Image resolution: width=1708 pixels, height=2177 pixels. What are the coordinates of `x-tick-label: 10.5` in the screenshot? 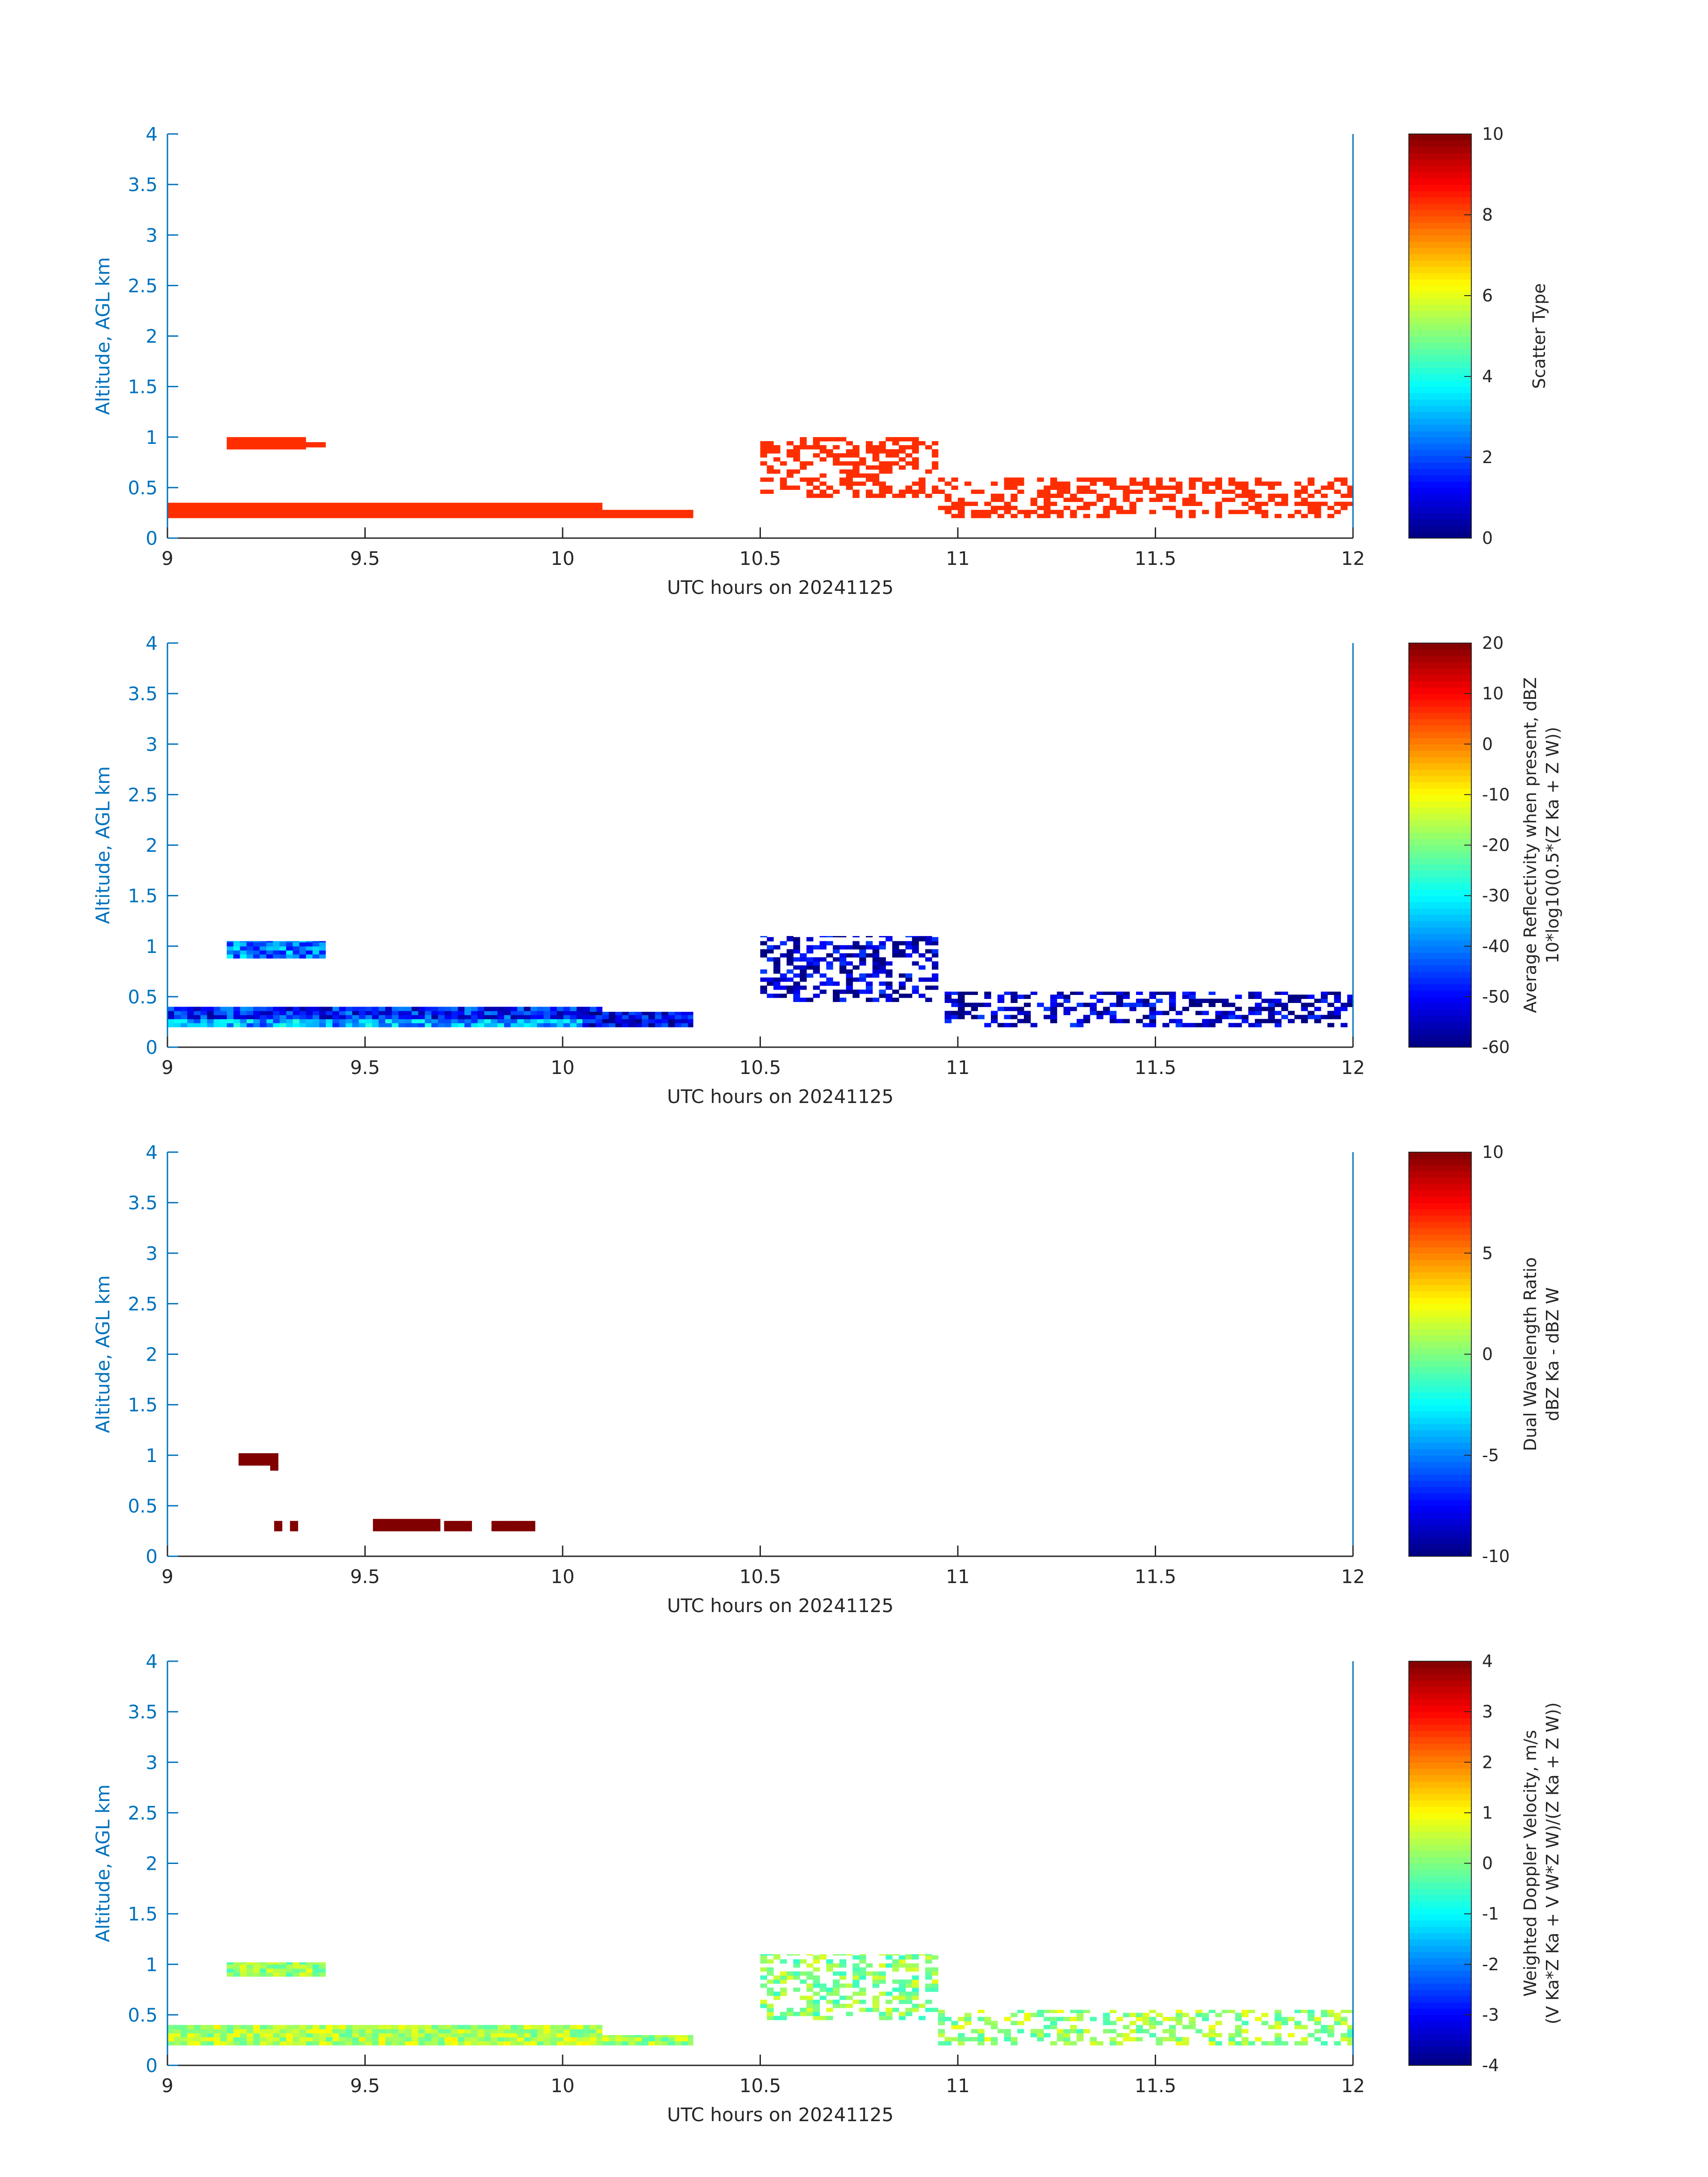 It's located at (760, 1577).